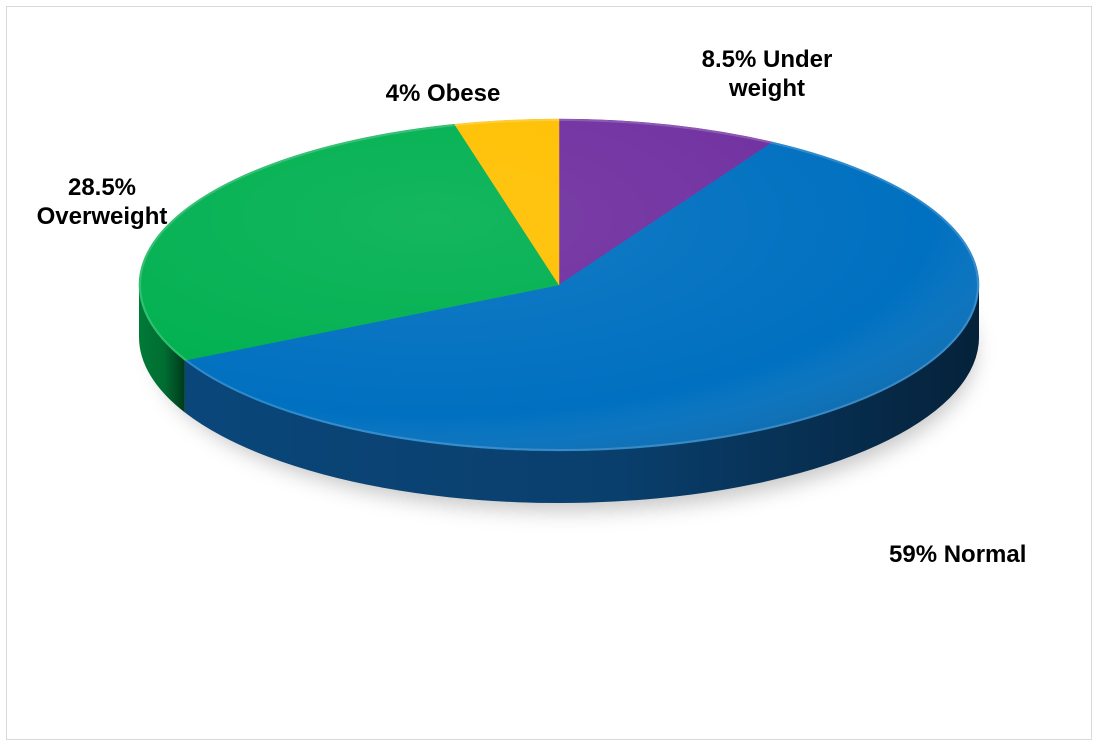 This screenshot has width=1096, height=744. What do you see at coordinates (767, 74) in the screenshot?
I see `slice-label-under-weight: 8.5% Under weight` at bounding box center [767, 74].